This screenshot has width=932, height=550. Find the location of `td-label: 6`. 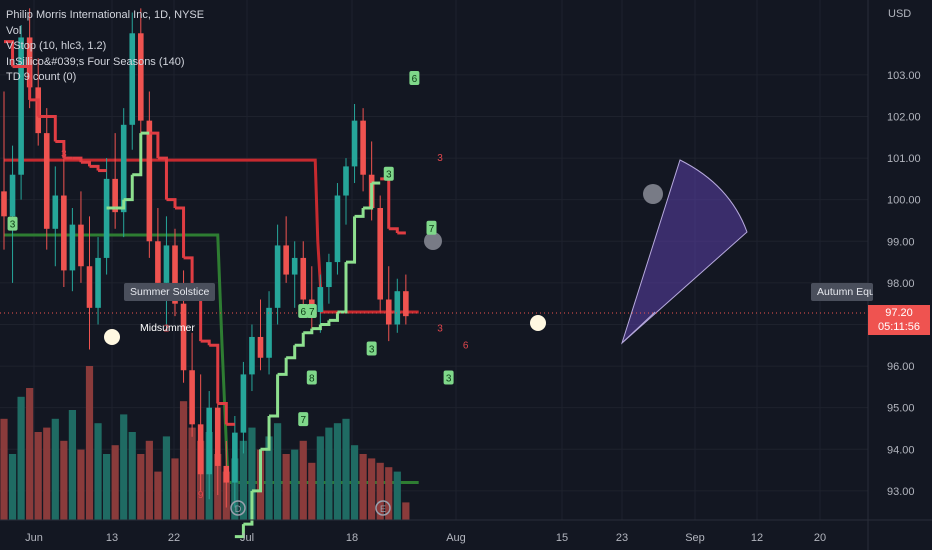

td-label: 6 is located at coordinates (415, 79).